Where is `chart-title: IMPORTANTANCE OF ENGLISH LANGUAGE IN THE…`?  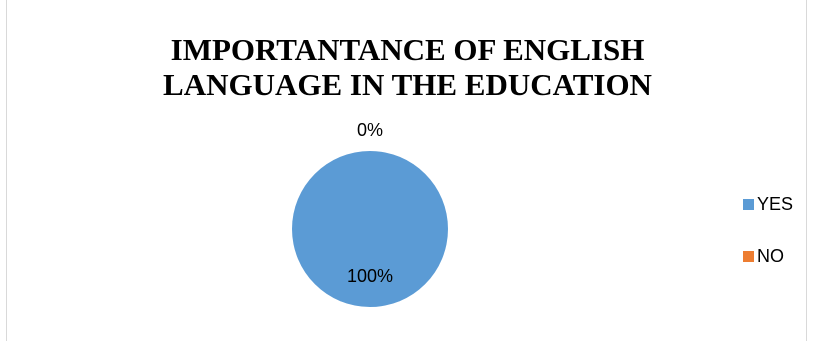 chart-title: IMPORTANTANCE OF ENGLISH LANGUAGE IN THE… is located at coordinates (407, 67).